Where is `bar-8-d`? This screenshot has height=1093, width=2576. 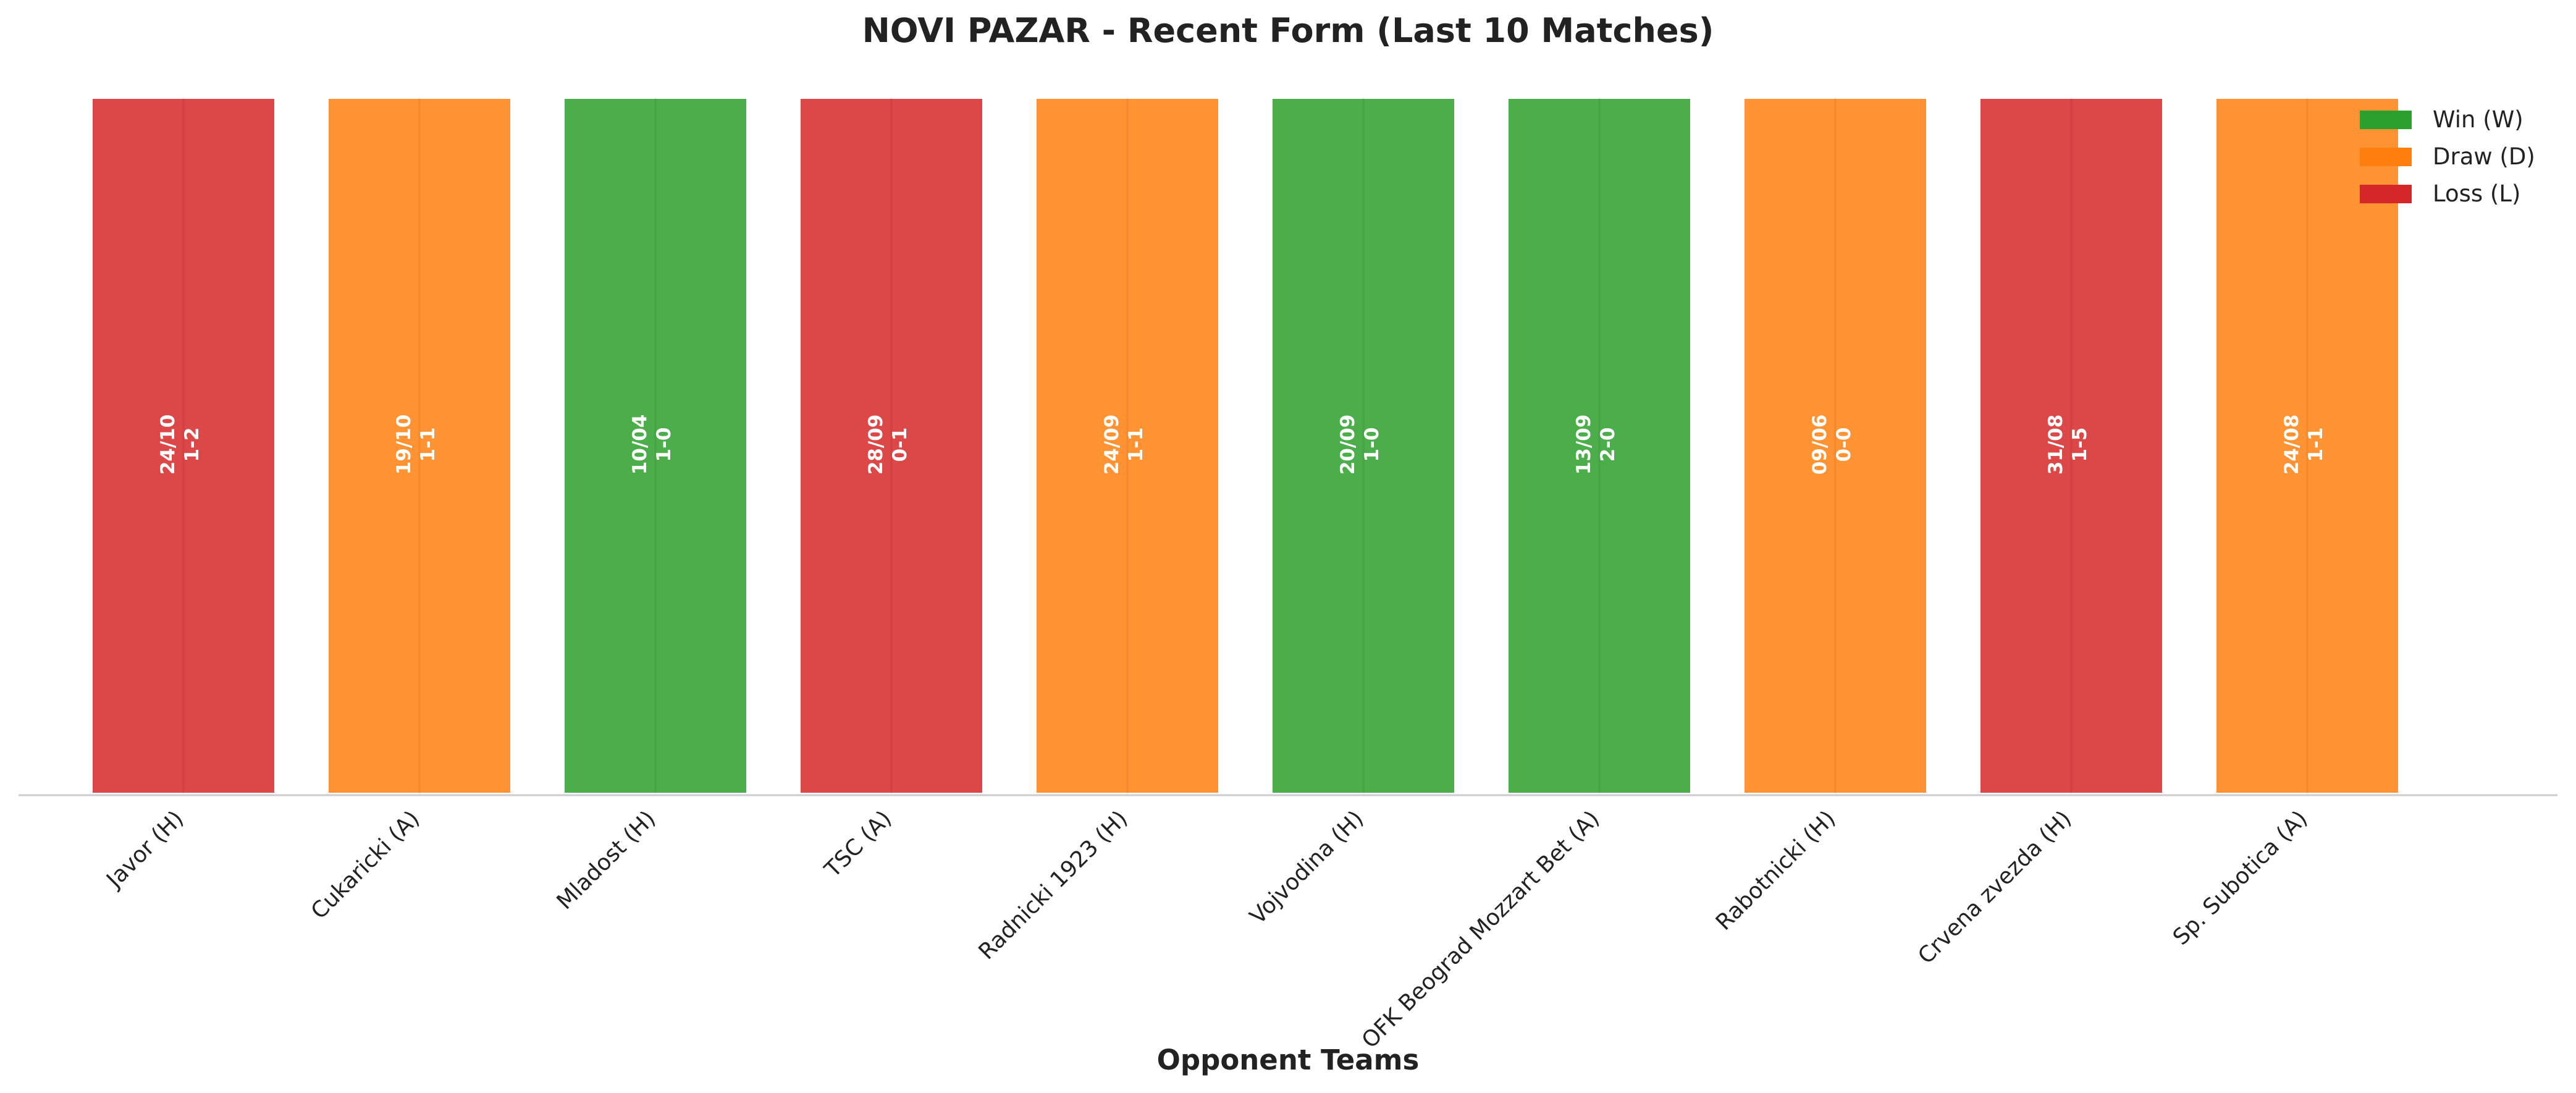
bar-8-d is located at coordinates (1835, 445).